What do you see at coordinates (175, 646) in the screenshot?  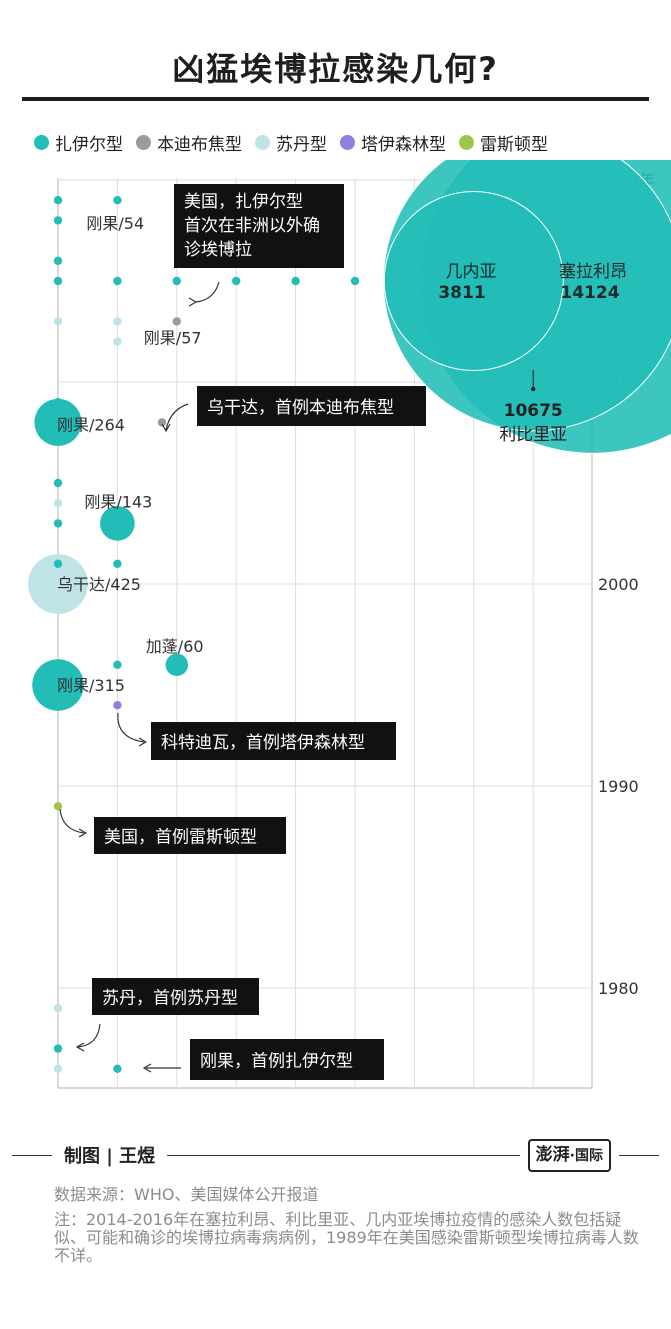 I see `data-label: 加蓬/60` at bounding box center [175, 646].